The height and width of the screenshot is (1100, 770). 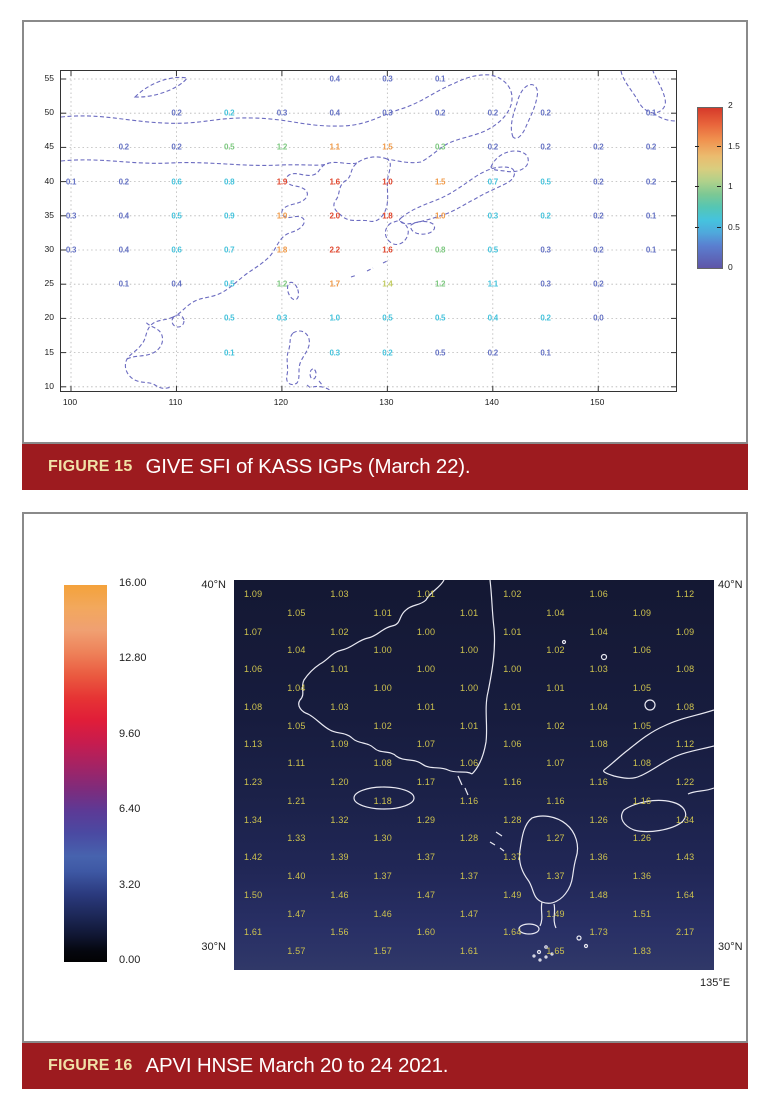 I want to click on grid-value: 1.49, so click(x=555, y=913).